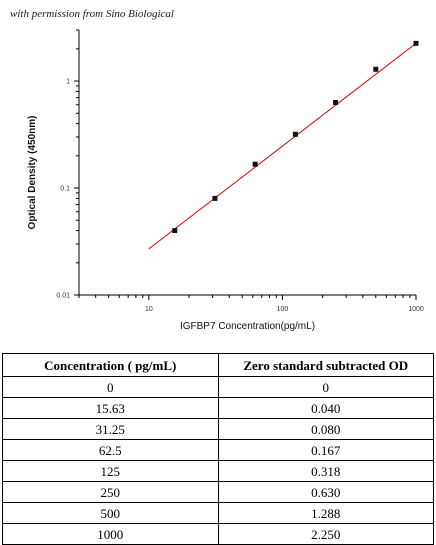 This screenshot has width=436, height=545. Describe the element at coordinates (325, 492) in the screenshot. I see `cell-od: 0.630` at that location.